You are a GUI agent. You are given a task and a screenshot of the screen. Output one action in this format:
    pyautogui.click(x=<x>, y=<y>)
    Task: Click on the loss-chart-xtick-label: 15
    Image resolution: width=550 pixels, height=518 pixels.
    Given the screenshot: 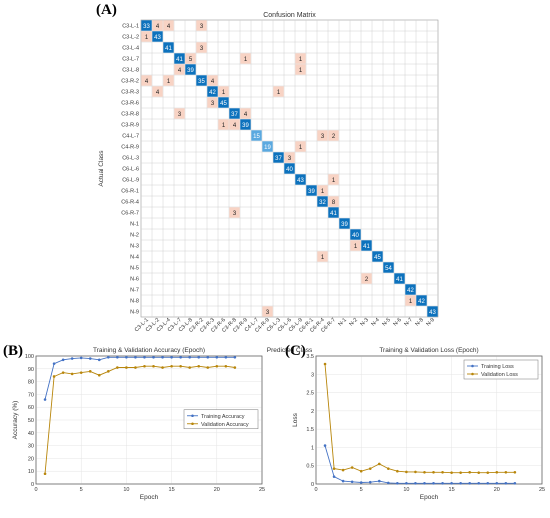 What is the action you would take?
    pyautogui.click(x=452, y=490)
    